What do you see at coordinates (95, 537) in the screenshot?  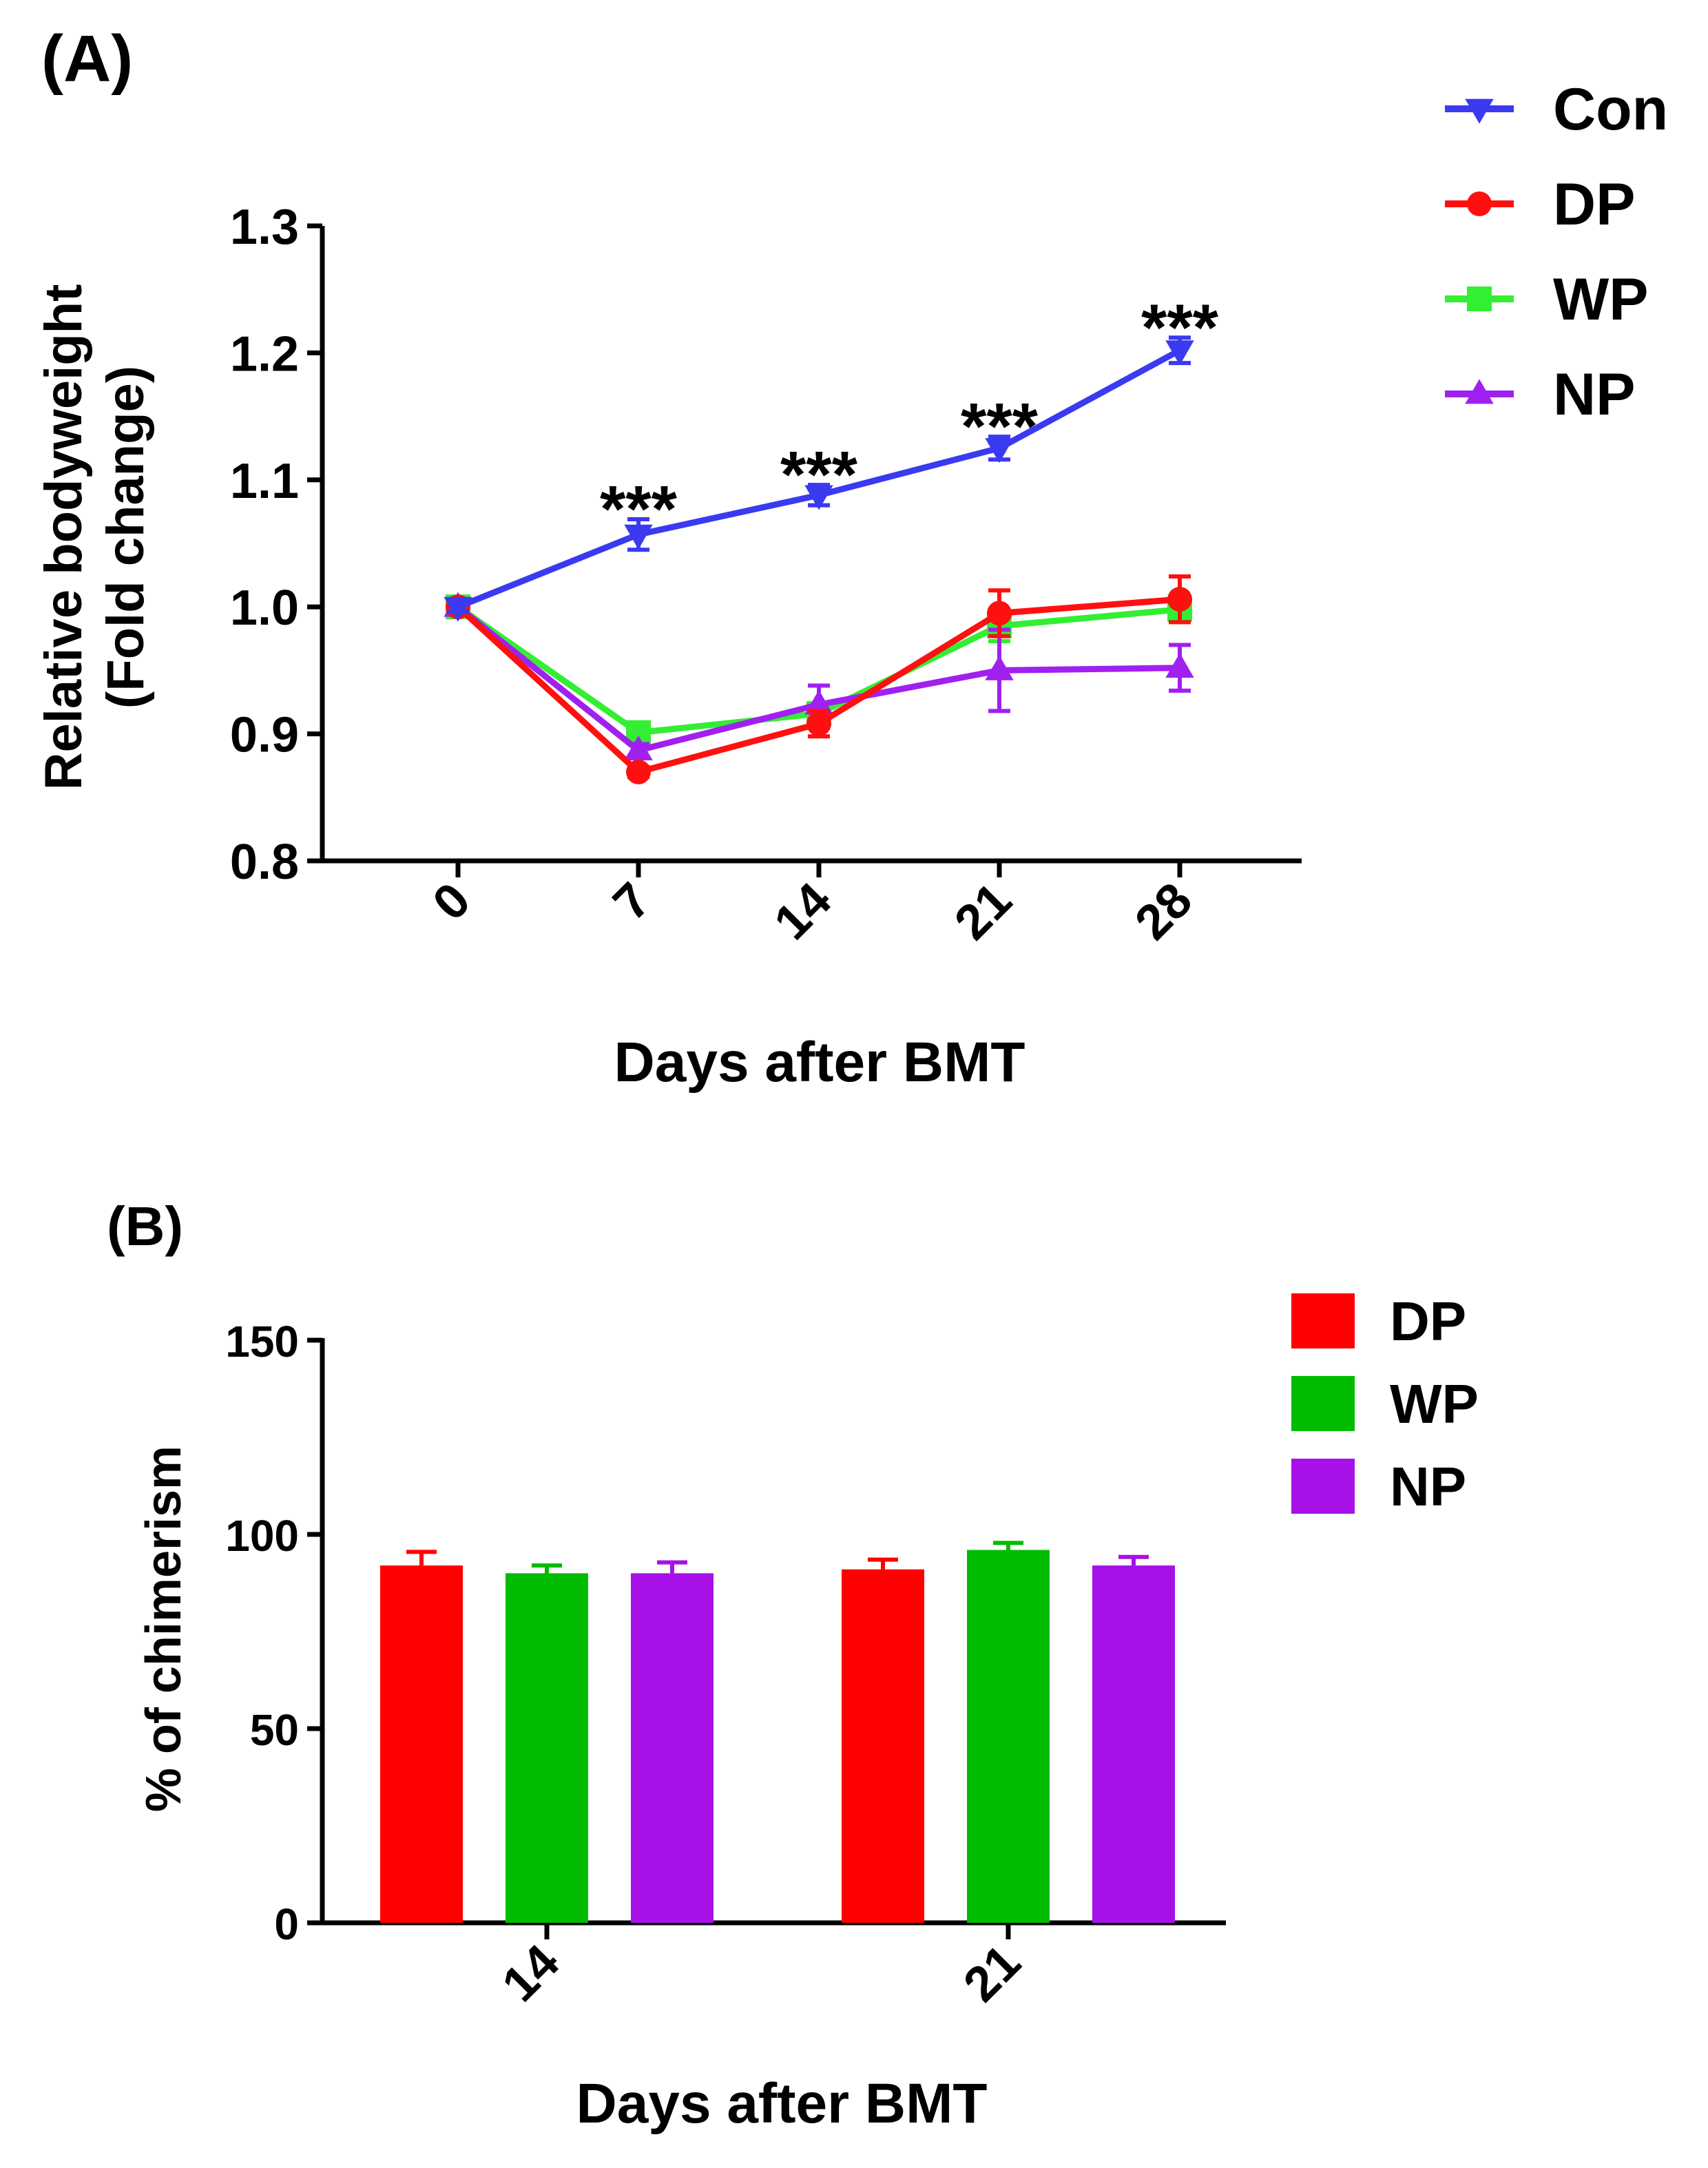 I see `panel-a-y-axis-label: Relative bodyweight (Fold change)` at bounding box center [95, 537].